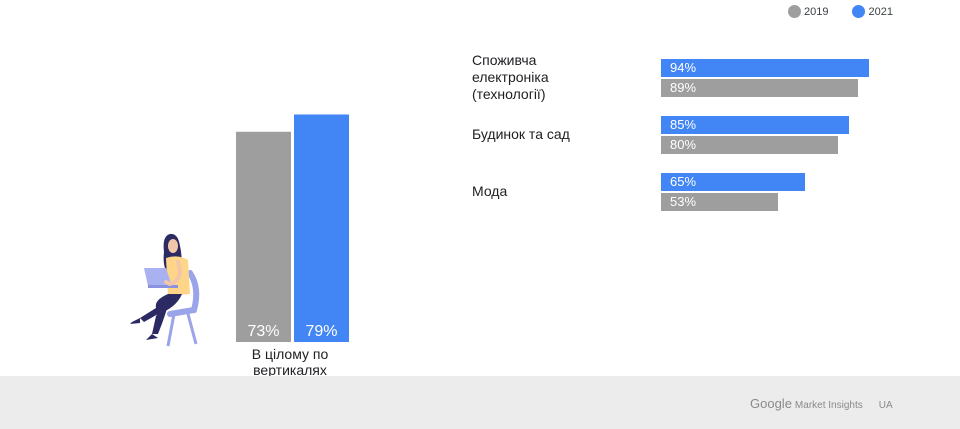 The image size is (960, 429). What do you see at coordinates (290, 354) in the screenshot?
I see `overall-caption-line1: В цілому по` at bounding box center [290, 354].